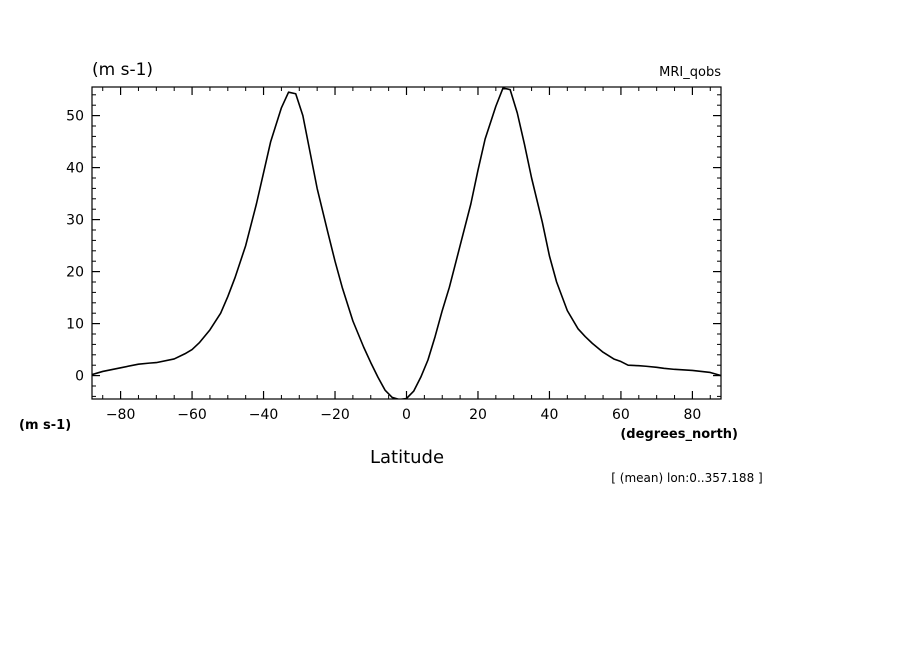 Image resolution: width=904 pixels, height=658 pixels. I want to click on x-tick-label: −80, so click(121, 415).